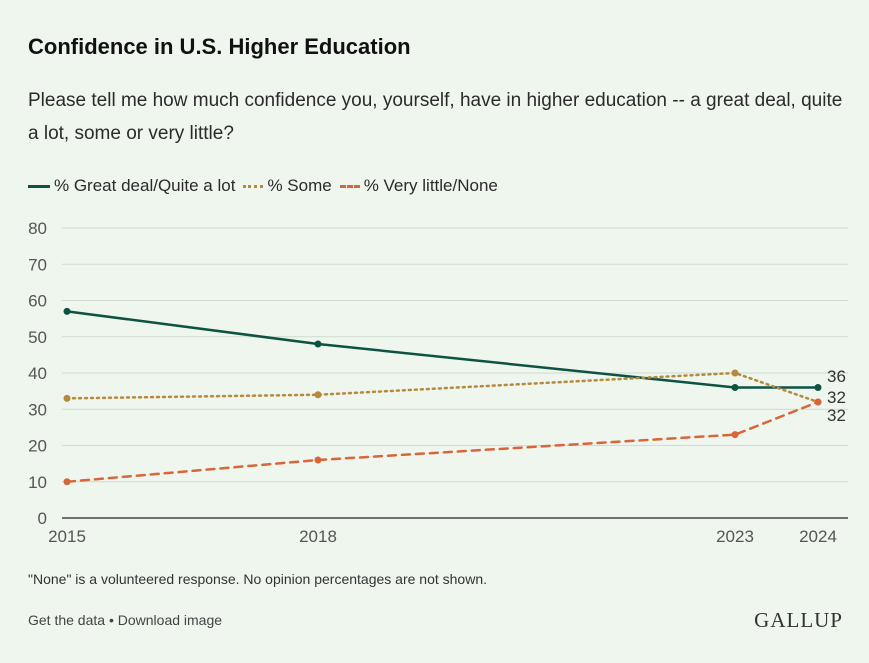 Image resolution: width=869 pixels, height=663 pixels. I want to click on legend-label-very-little: % Very little/None, so click(430, 185).